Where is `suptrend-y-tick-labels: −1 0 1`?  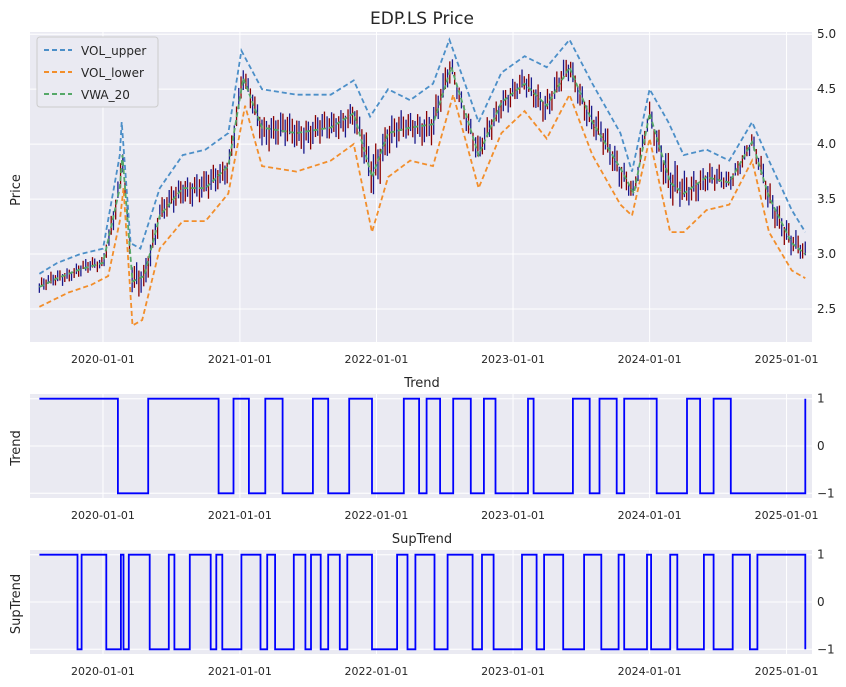
suptrend-y-tick-labels: −1 0 1 is located at coordinates (826, 602).